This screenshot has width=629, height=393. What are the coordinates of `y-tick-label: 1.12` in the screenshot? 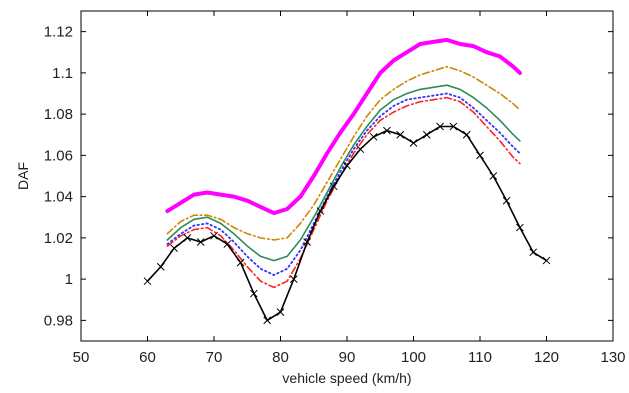 It's located at (58, 32).